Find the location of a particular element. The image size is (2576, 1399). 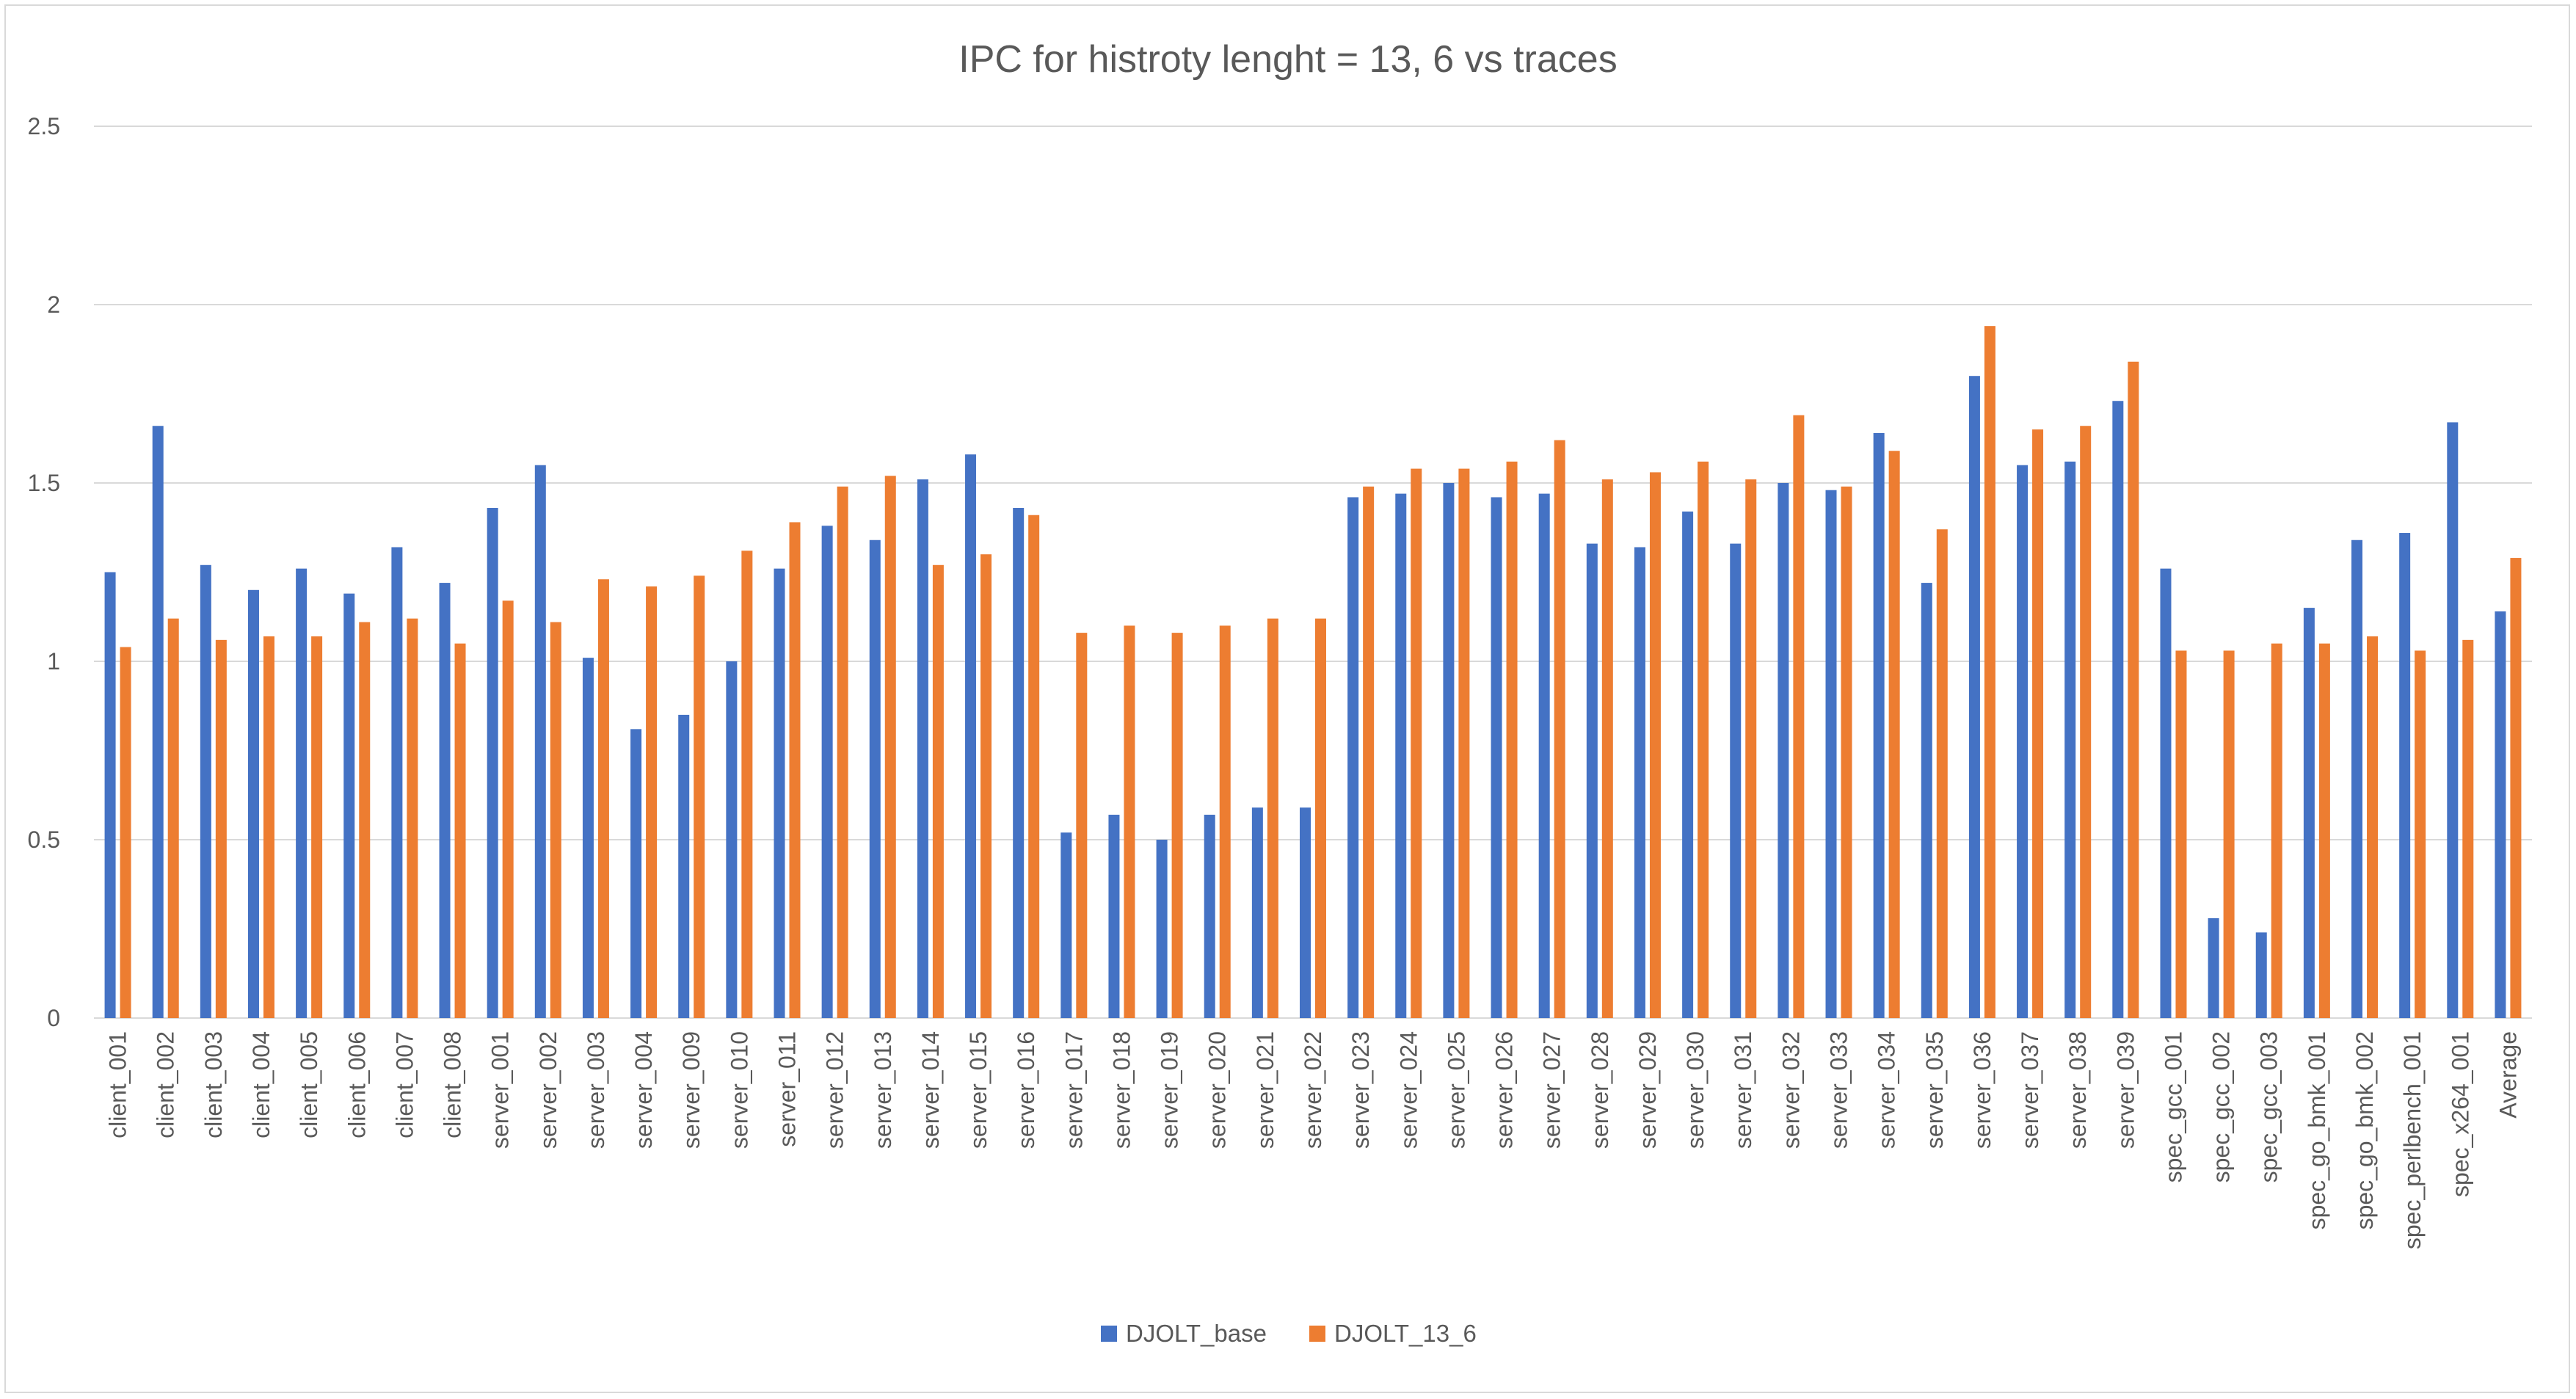

x-tick-label: client_008 is located at coordinates (453, 1084).